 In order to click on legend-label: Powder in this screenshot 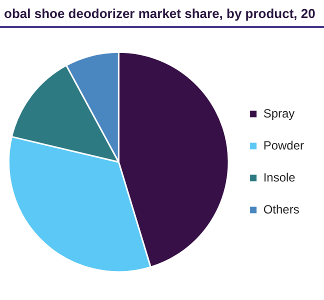, I will do `click(283, 145)`.